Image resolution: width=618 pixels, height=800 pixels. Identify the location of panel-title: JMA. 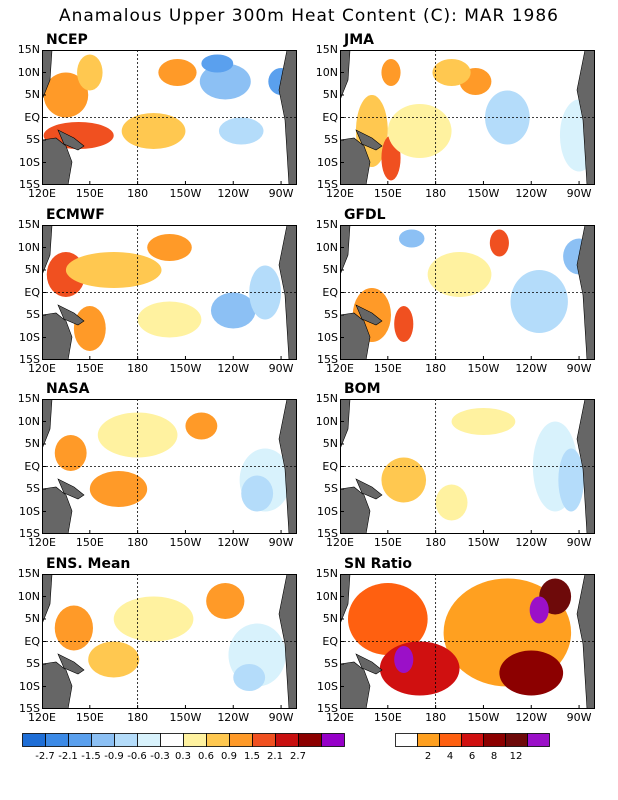
(359, 40).